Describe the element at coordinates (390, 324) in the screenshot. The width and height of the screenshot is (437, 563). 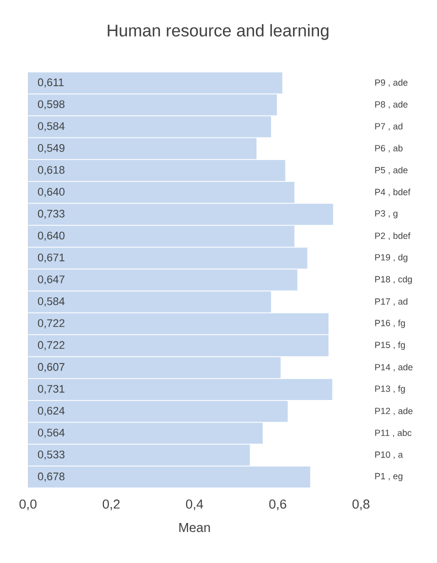
I see `y-tick-label: P16 , fg` at that location.